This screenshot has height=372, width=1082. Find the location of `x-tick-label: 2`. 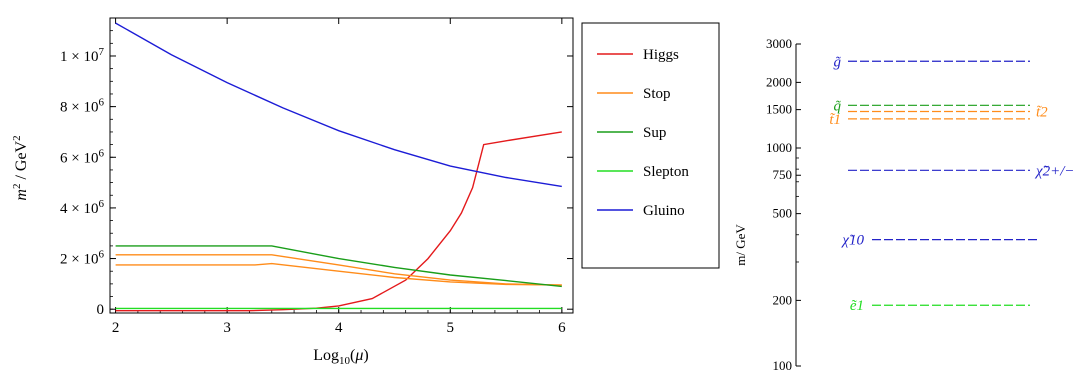

x-tick-label: 2 is located at coordinates (116, 328).